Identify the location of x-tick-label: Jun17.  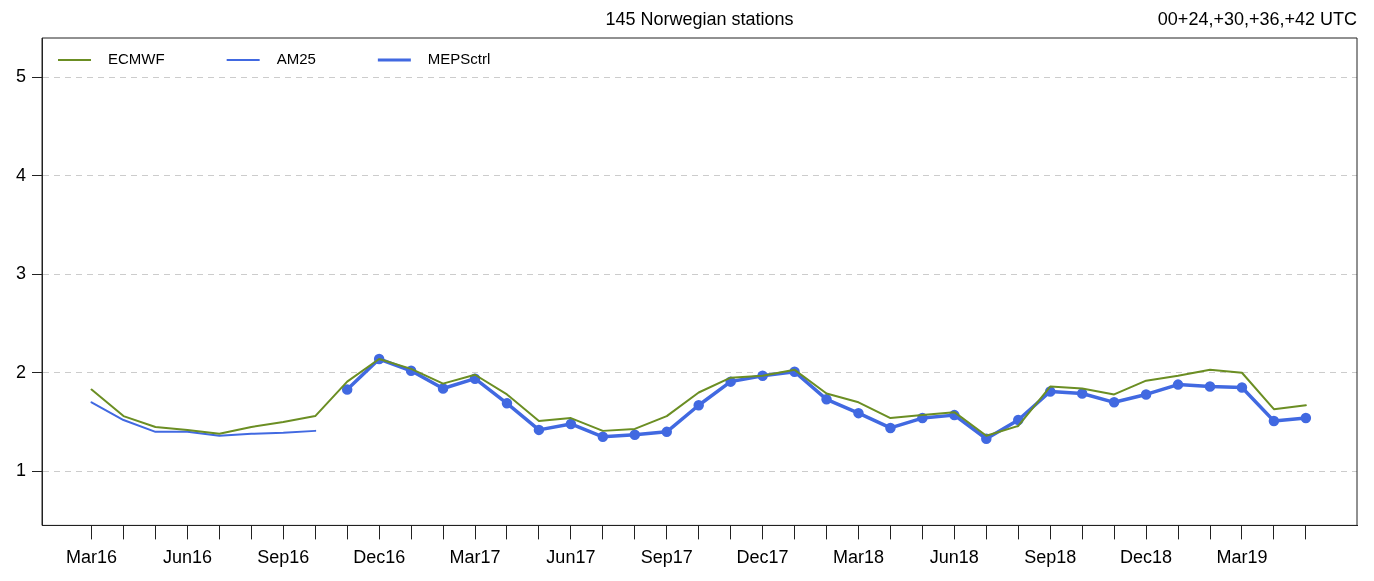
(571, 557).